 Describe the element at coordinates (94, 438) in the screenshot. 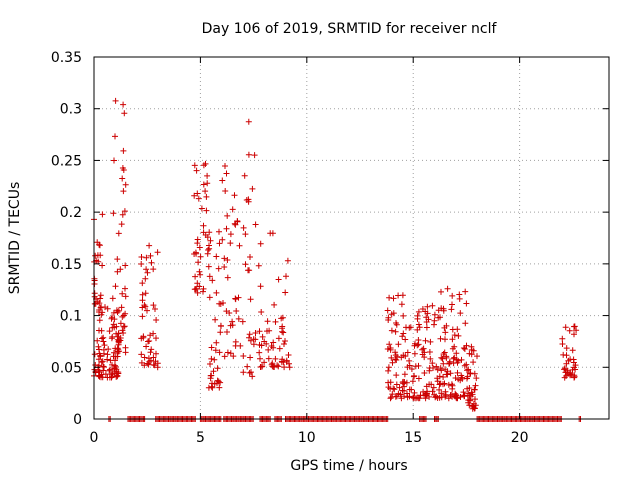

I see `x-tick-label: 0` at that location.